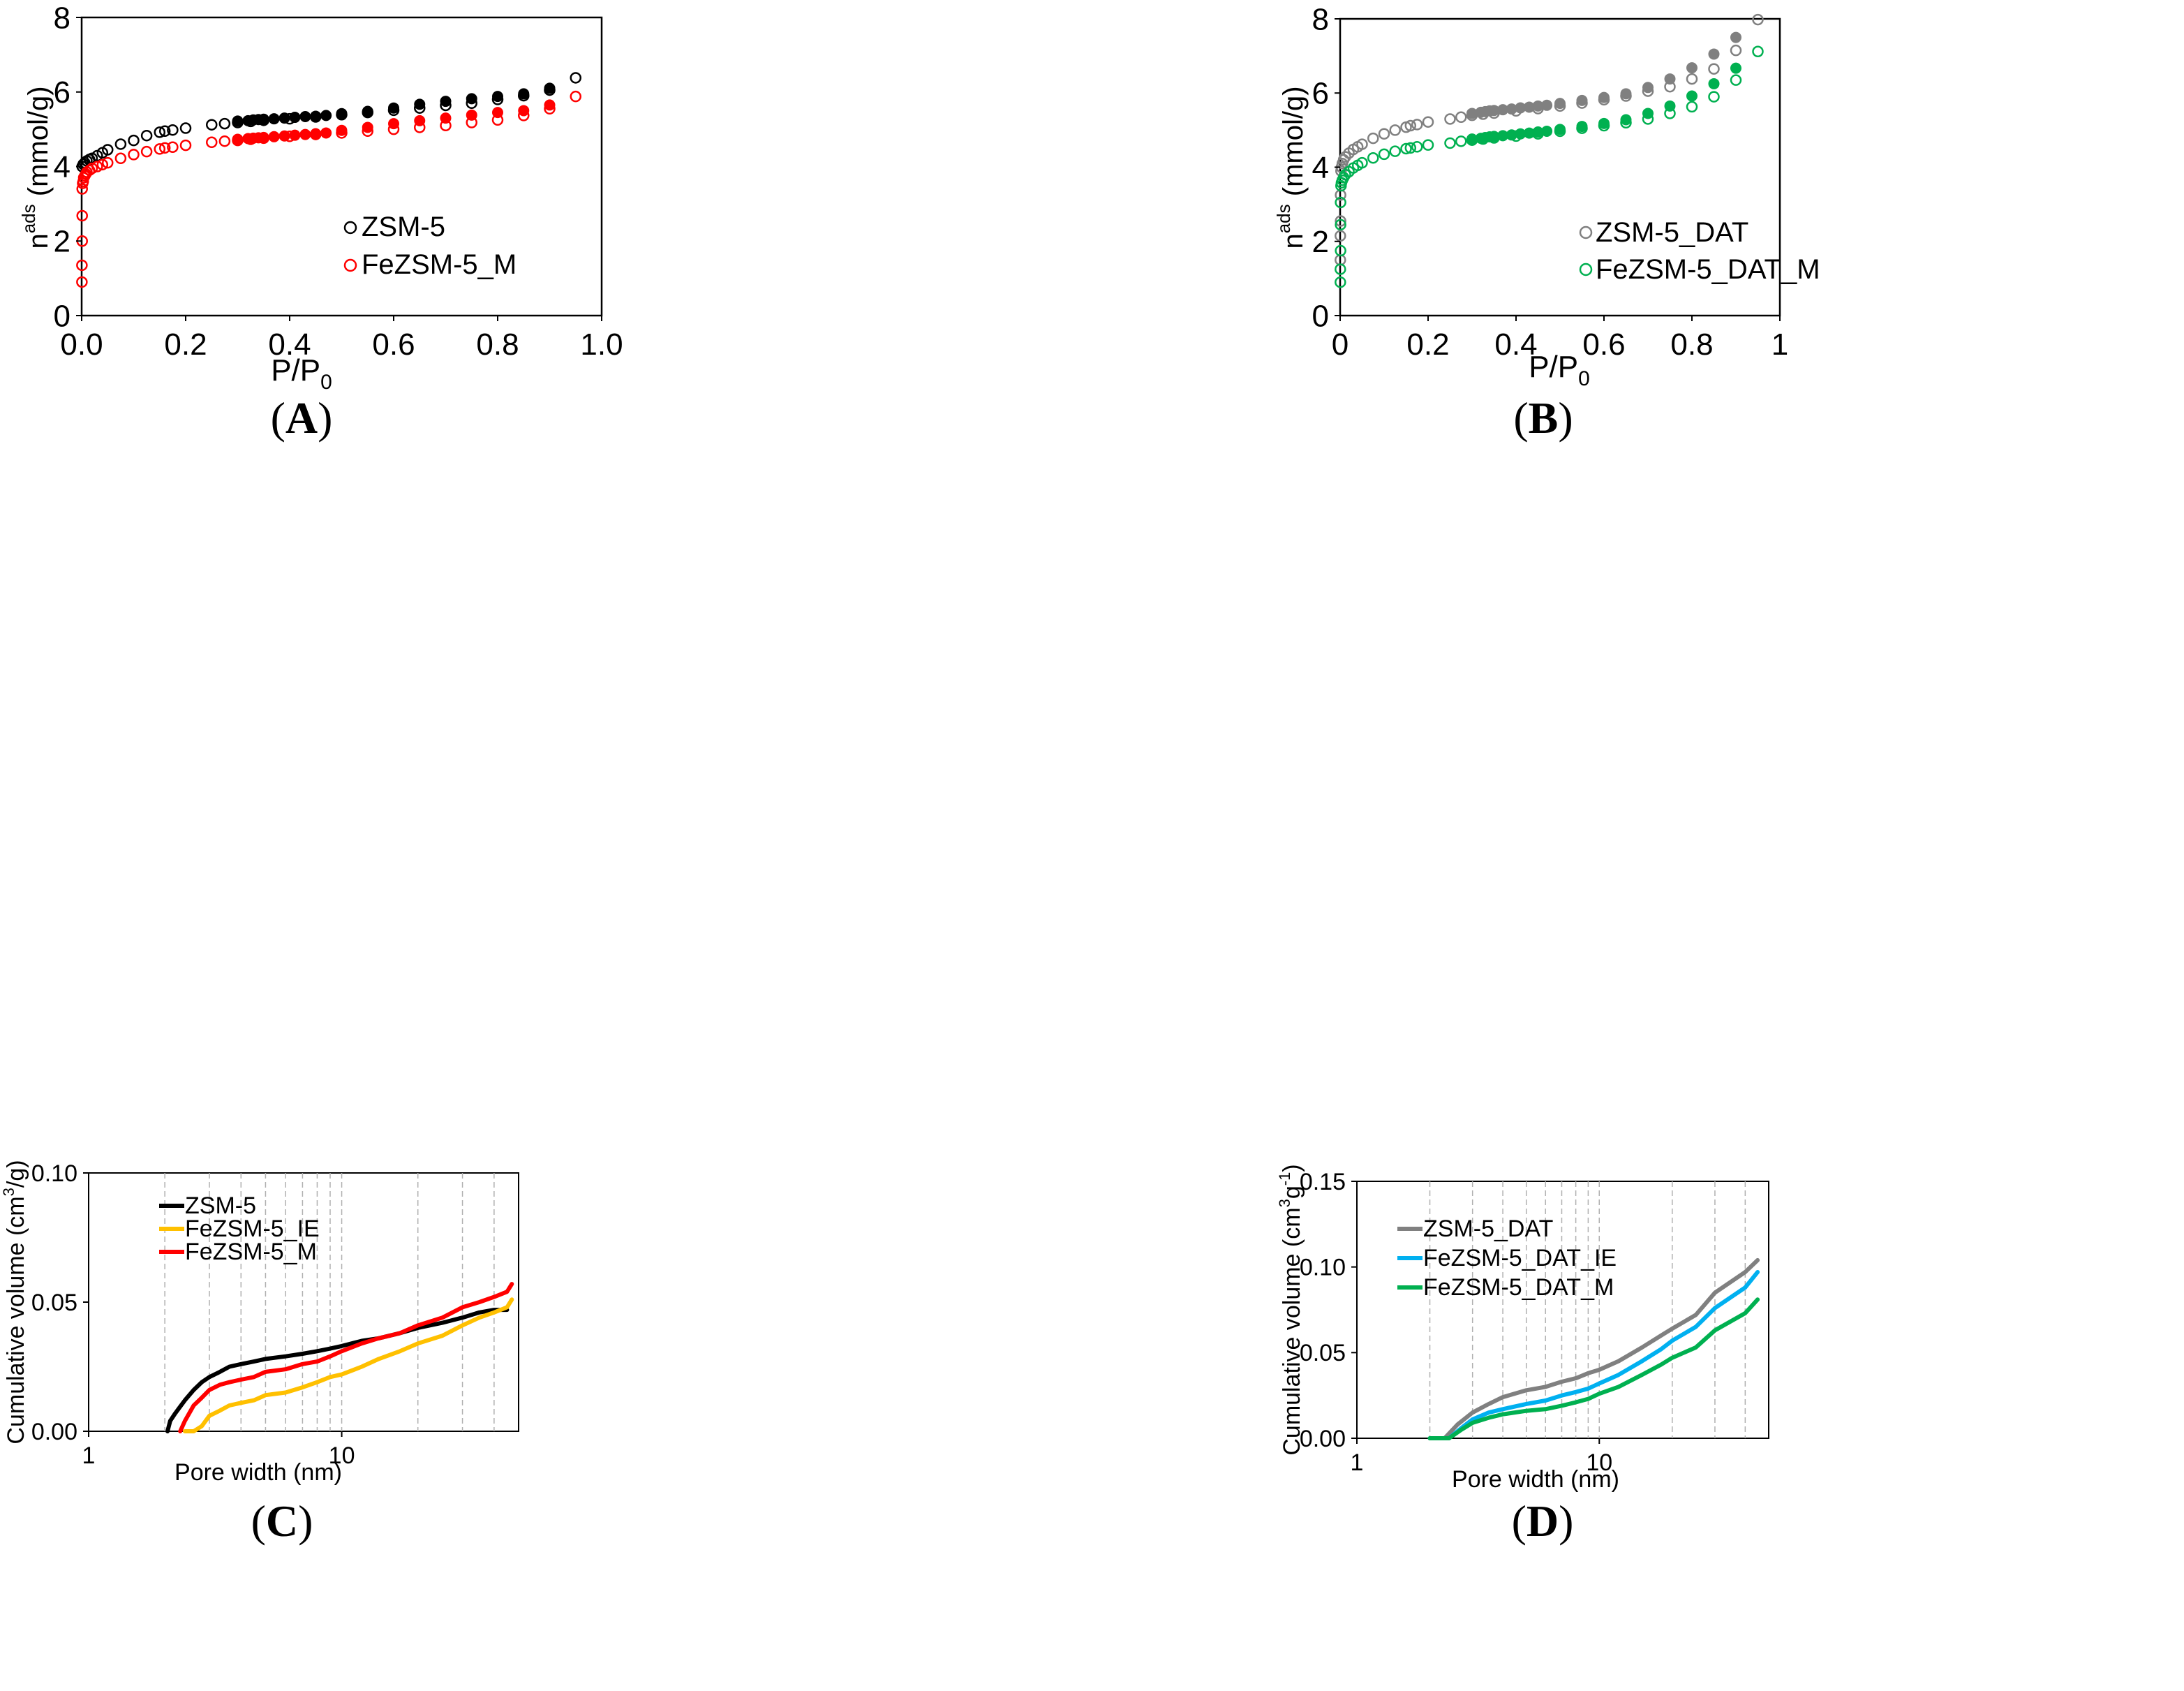 The width and height of the screenshot is (2184, 1691). I want to click on x-tick-label: 0.0, so click(81, 344).